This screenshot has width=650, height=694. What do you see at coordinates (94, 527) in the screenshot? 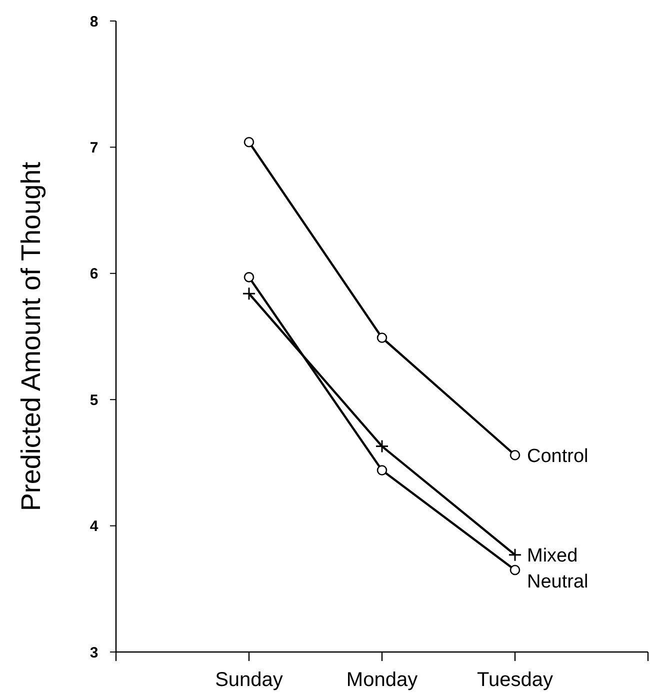
I see `y-tick-label: 4` at bounding box center [94, 527].